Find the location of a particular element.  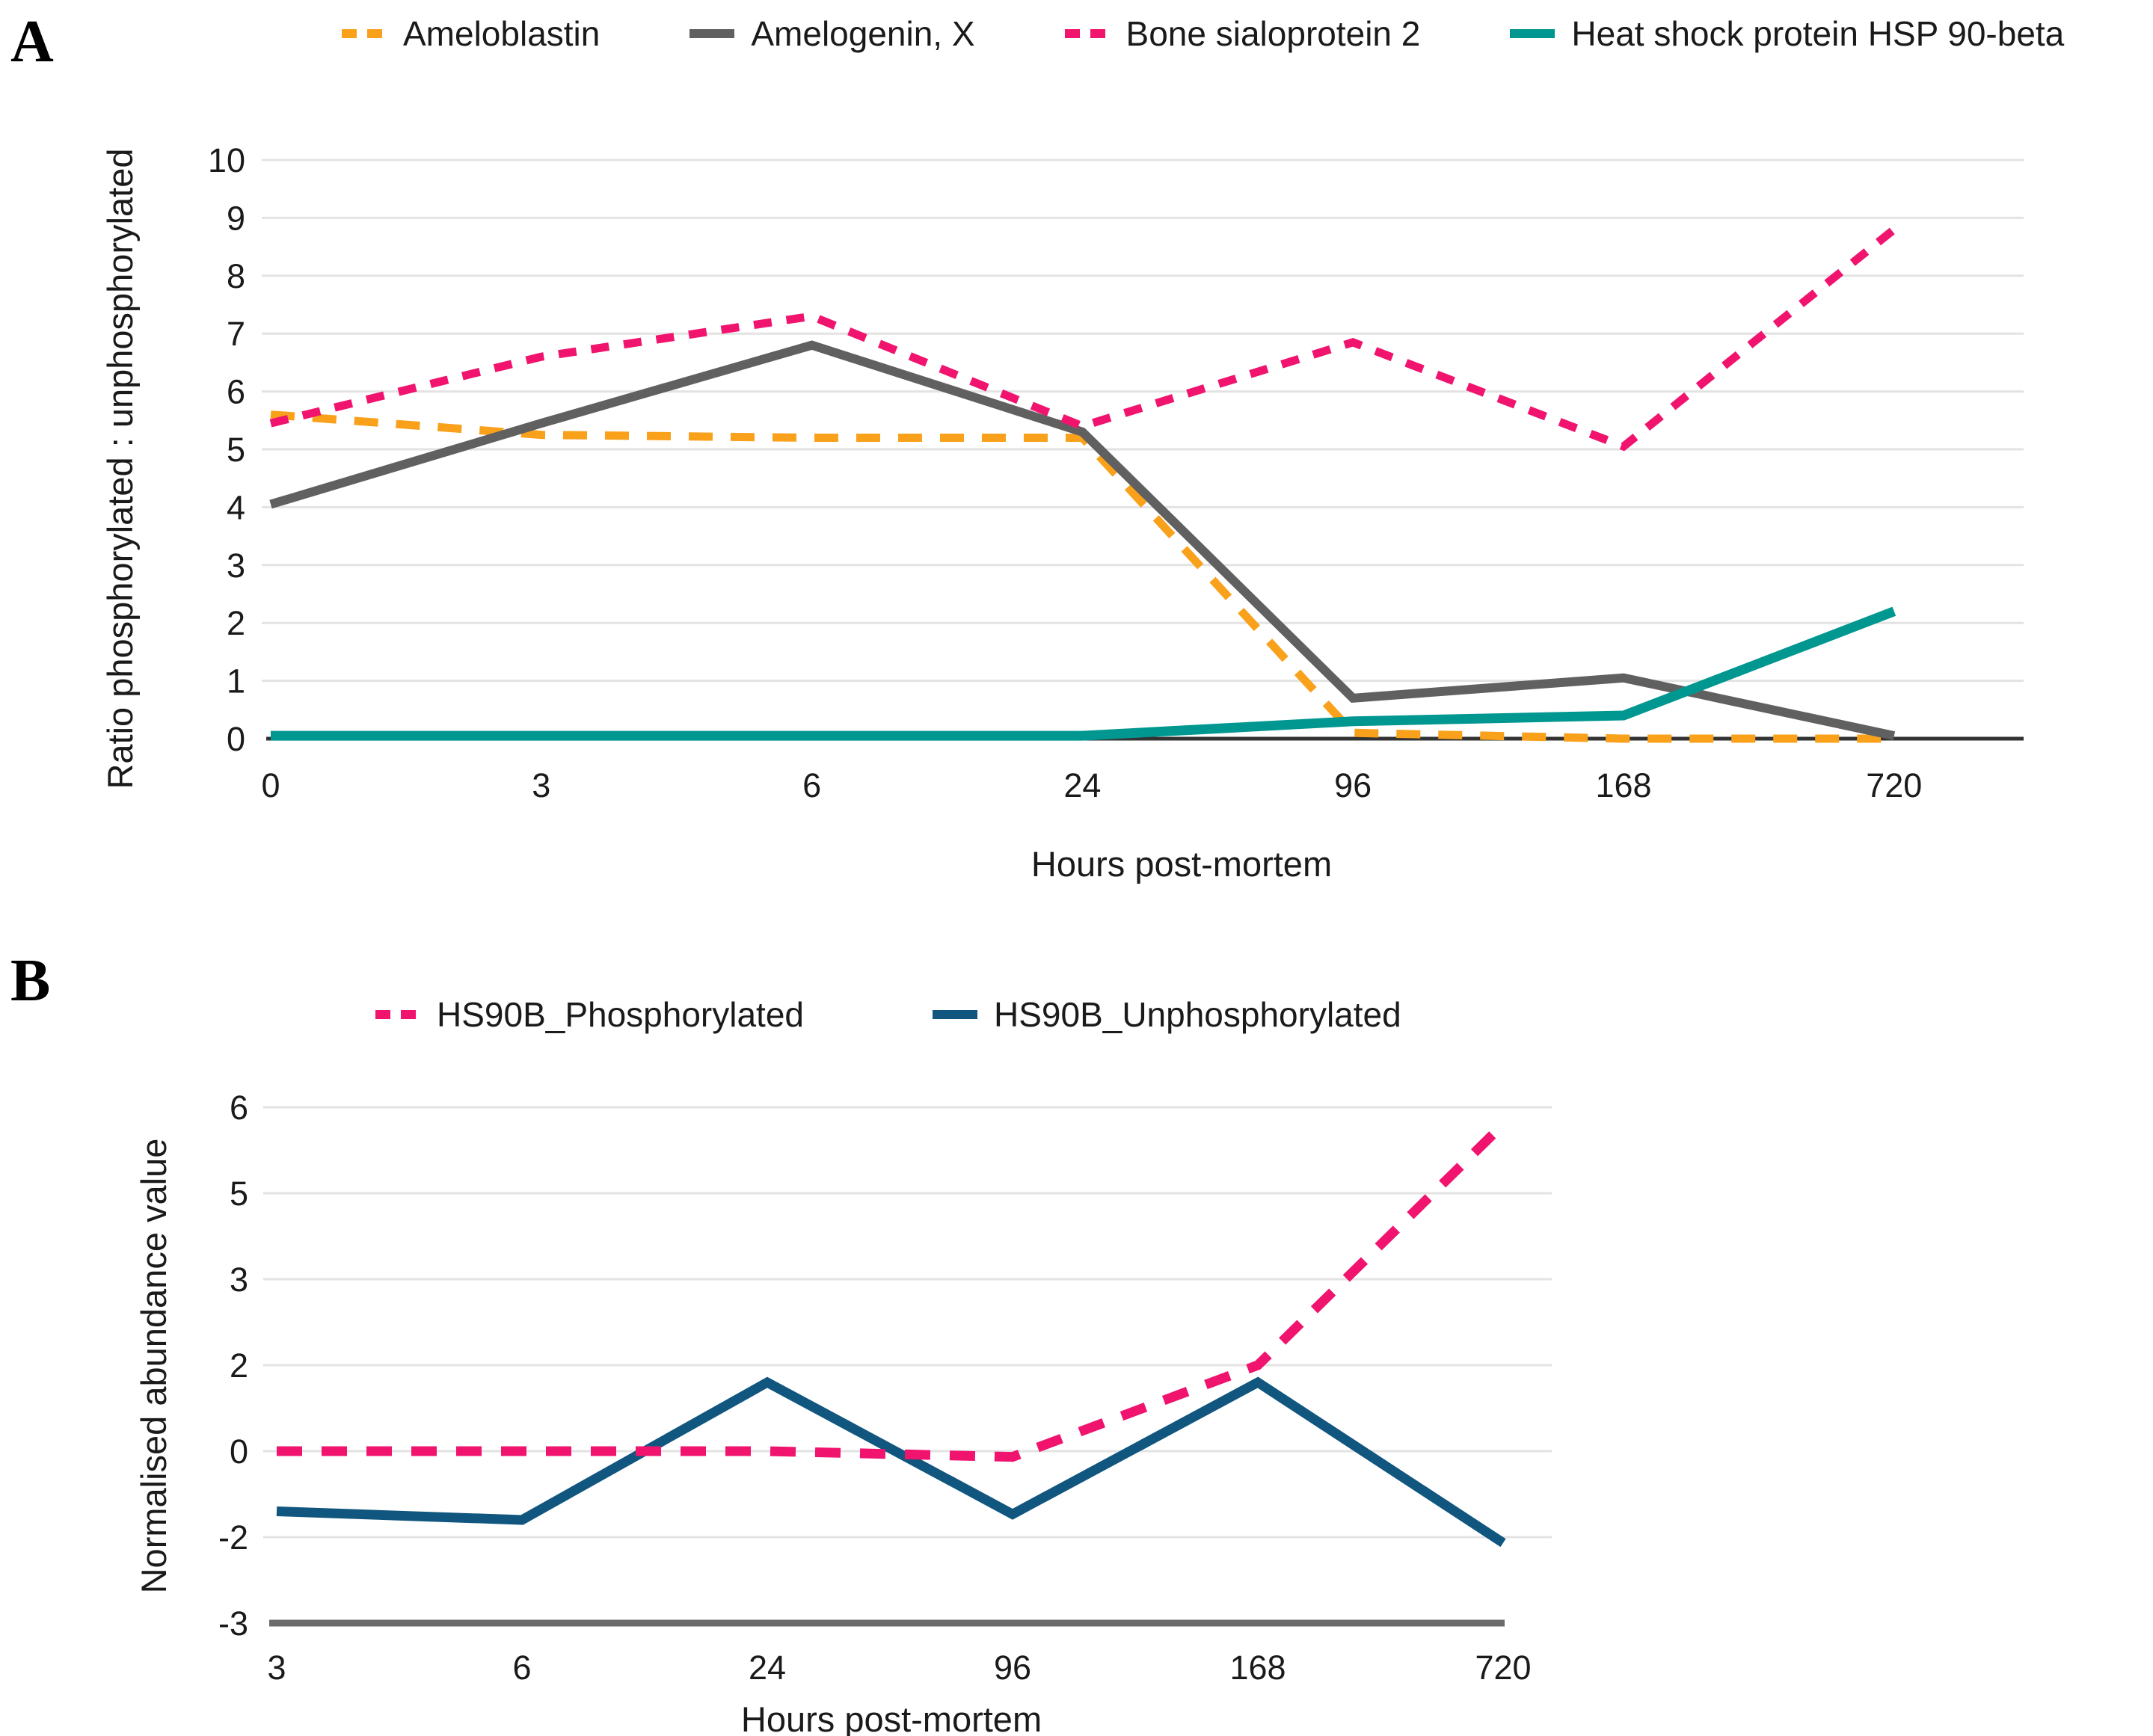

legend-item-hs90b-unphosphorylated: HS90B_Unphosphorylated is located at coordinates (1166, 1014).